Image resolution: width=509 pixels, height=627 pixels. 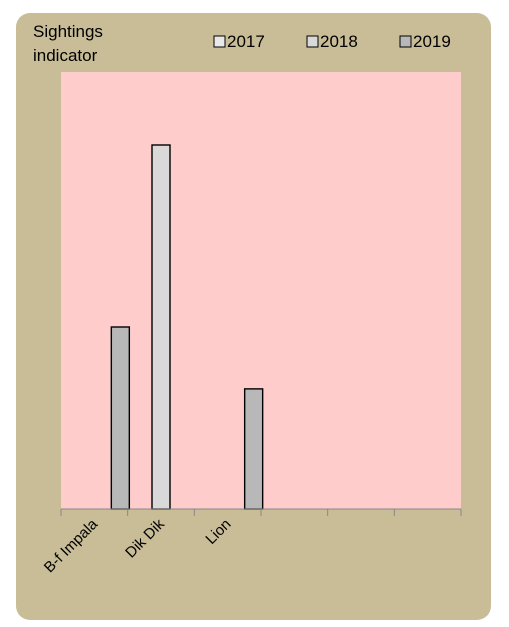 I want to click on y-axis-label-line-1: Sightings, so click(x=68, y=31).